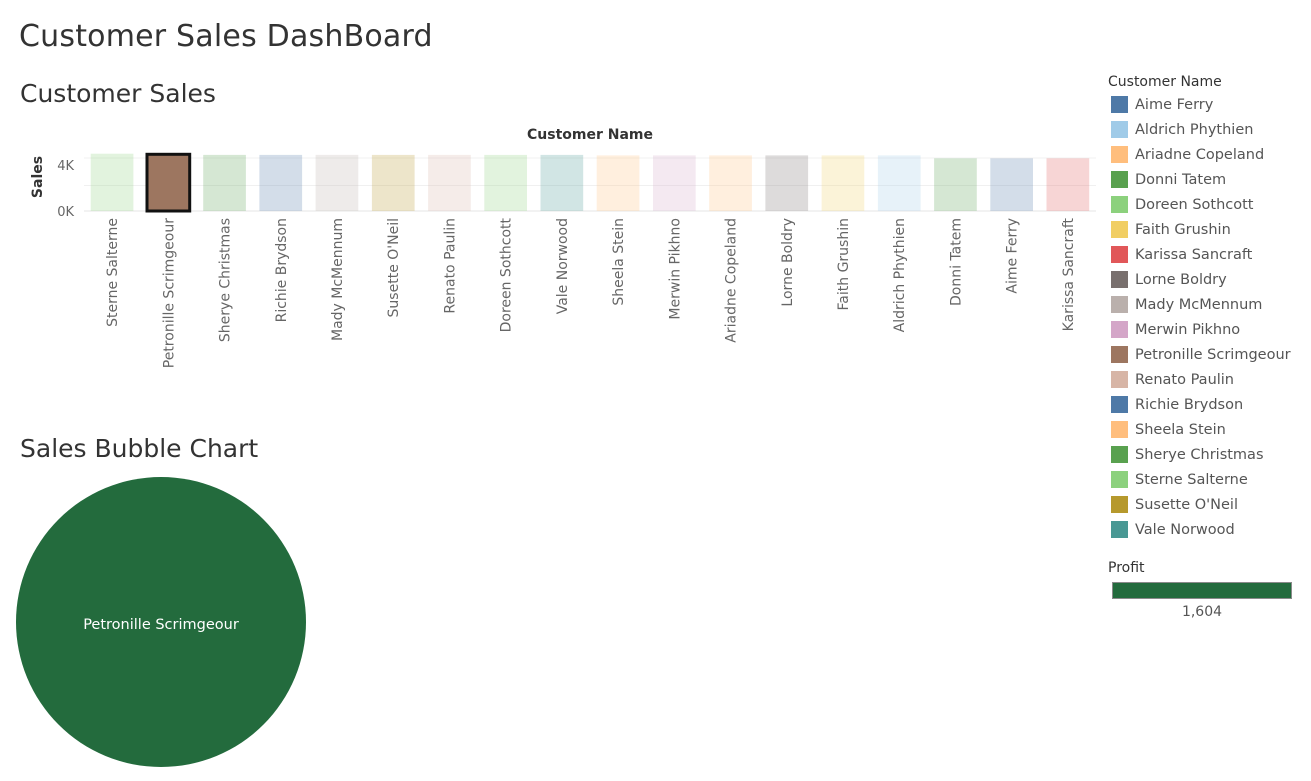 The image size is (1311, 781). What do you see at coordinates (619, 262) in the screenshot?
I see `x-tick-label: Sheela Stein` at bounding box center [619, 262].